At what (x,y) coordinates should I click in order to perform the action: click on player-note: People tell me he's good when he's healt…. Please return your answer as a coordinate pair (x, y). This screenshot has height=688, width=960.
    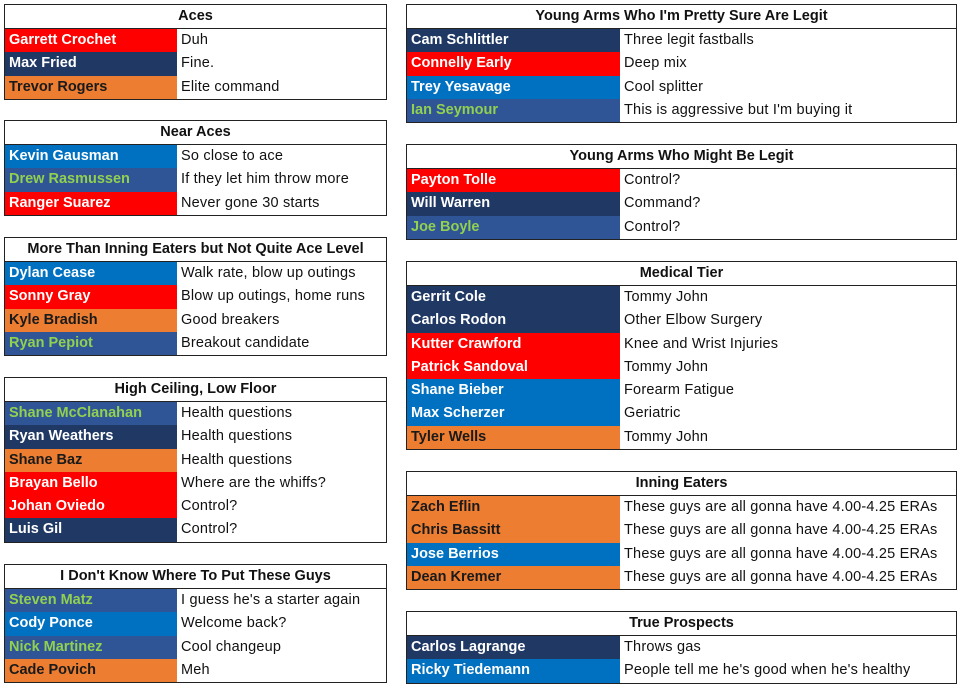
    Looking at the image, I should click on (767, 670).